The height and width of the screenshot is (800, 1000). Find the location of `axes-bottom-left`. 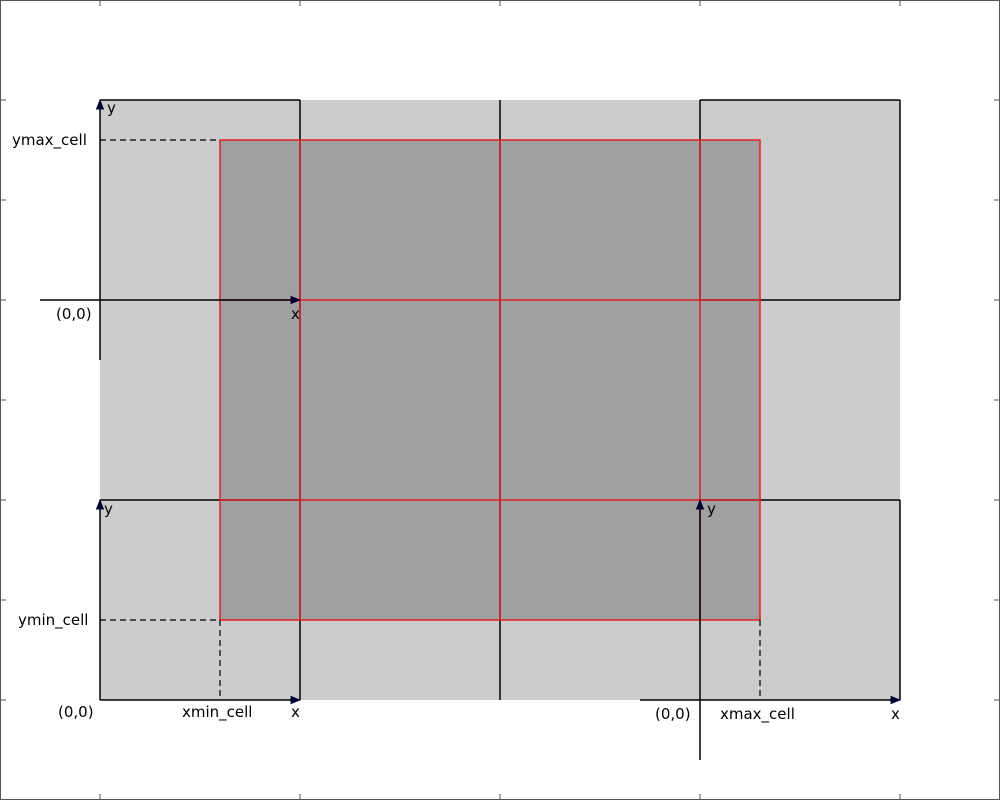

axes-bottom-left is located at coordinates (198, 601).